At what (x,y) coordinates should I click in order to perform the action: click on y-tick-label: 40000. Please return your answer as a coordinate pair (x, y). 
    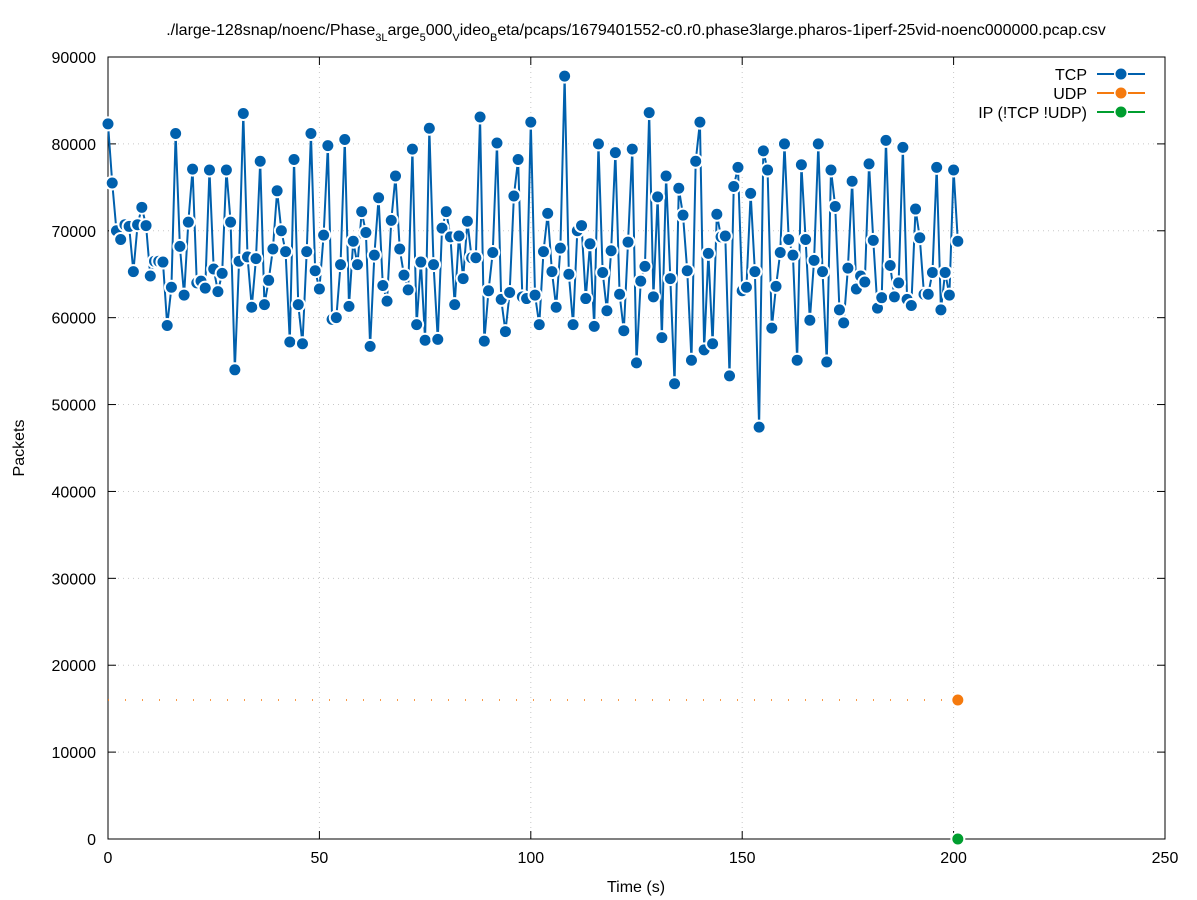
    Looking at the image, I should click on (74, 492).